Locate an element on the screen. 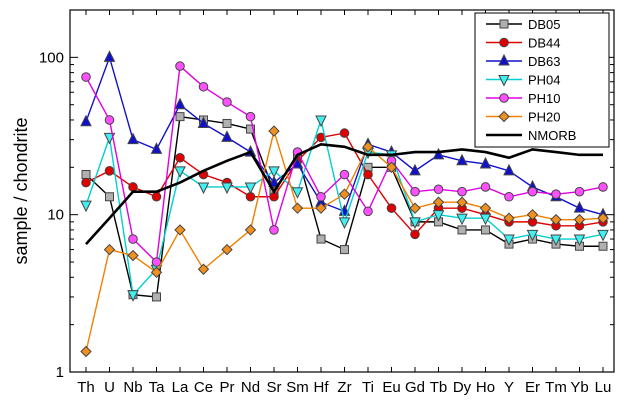 The height and width of the screenshot is (403, 624). y-tick-label: 10 is located at coordinates (55, 215).